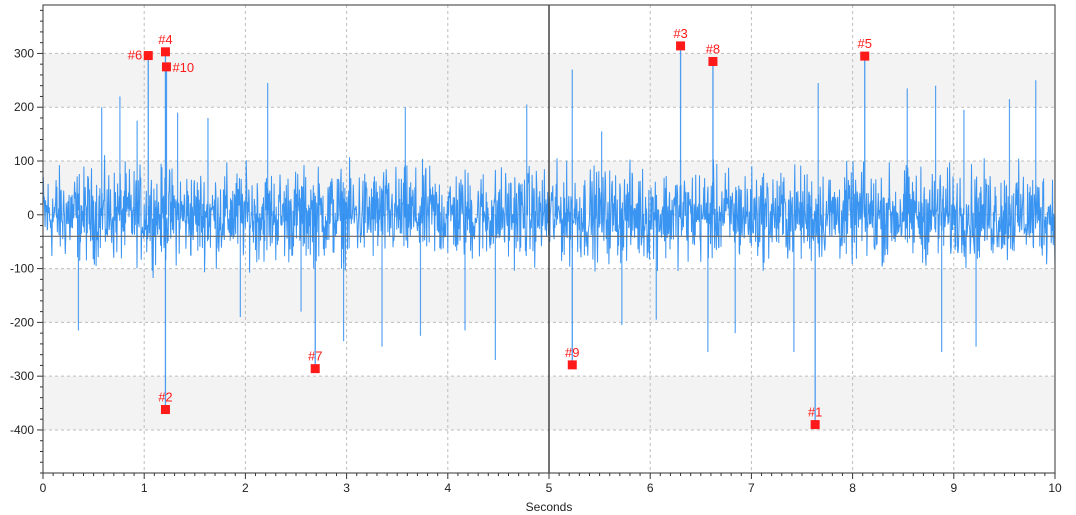 The height and width of the screenshot is (515, 1076). I want to click on peak-label: #9, so click(572, 352).